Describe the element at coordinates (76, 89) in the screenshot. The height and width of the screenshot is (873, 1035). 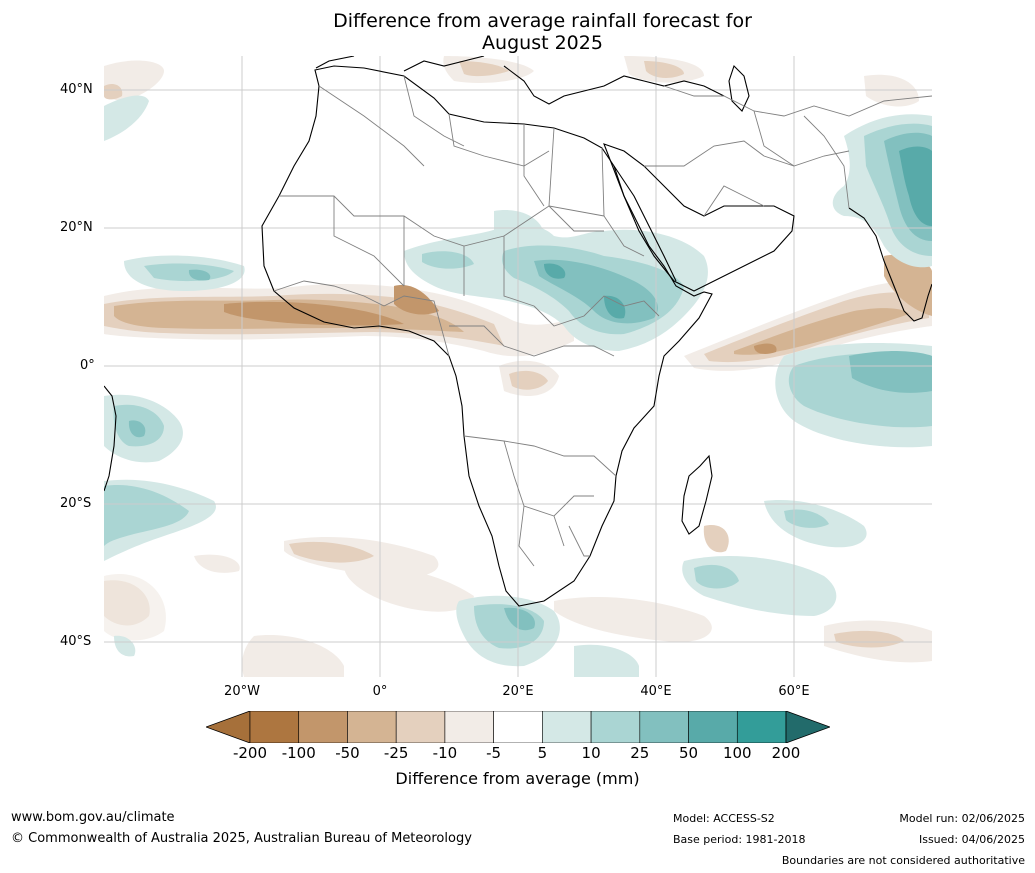
I see `lat-label-40n: 40°N` at that location.